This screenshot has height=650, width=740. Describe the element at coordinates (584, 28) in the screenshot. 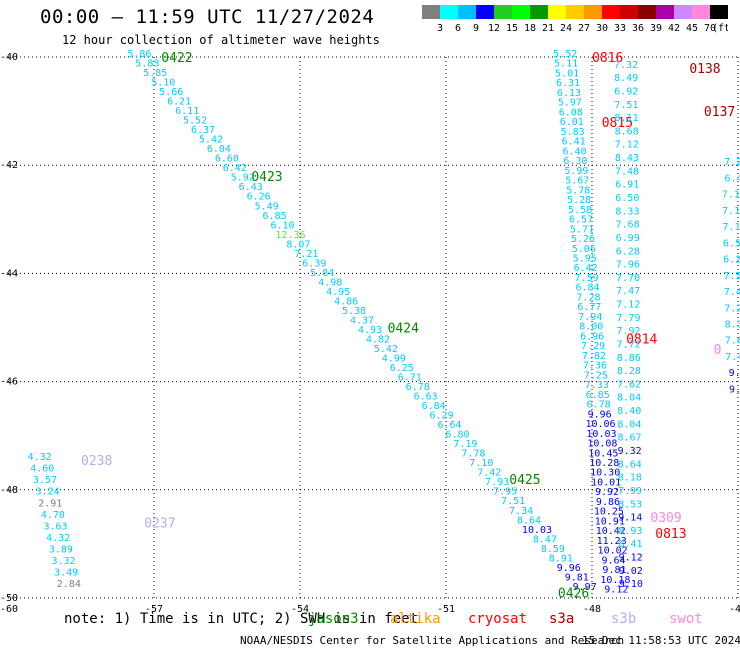

I see `colorbar-tick-label: 27` at that location.